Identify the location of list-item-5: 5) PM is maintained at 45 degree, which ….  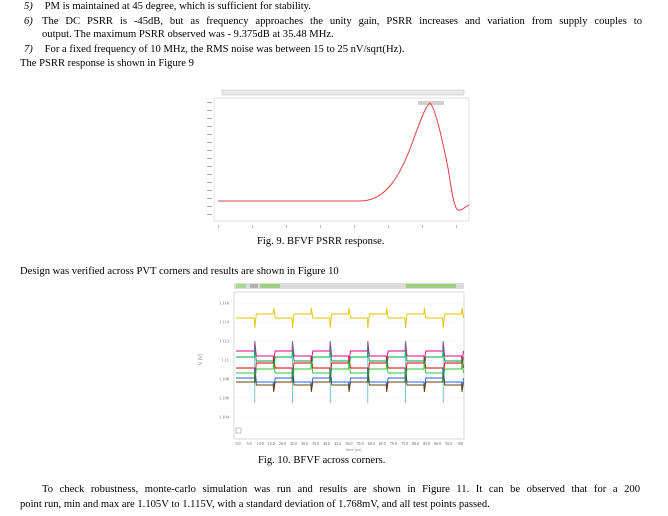
(167, 6).